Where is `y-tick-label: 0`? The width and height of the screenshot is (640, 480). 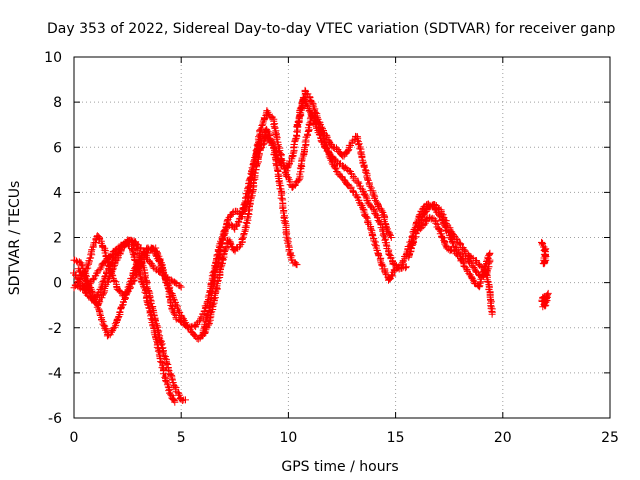
y-tick-label: 0 is located at coordinates (57, 284).